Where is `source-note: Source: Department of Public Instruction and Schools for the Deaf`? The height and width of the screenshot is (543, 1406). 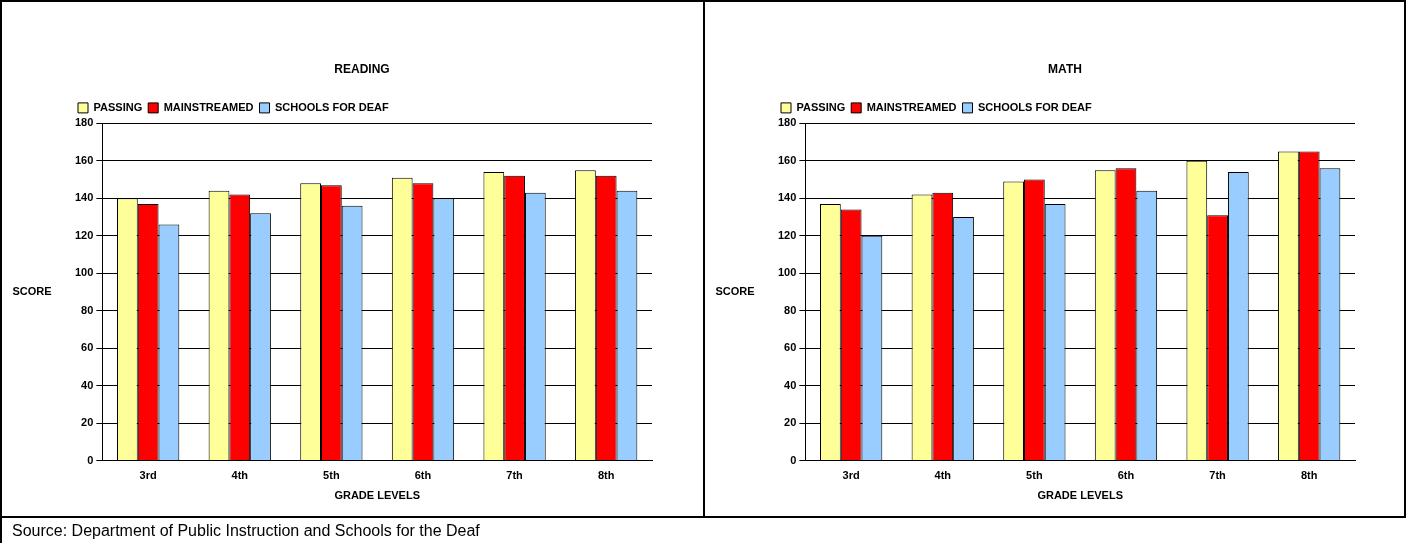 source-note: Source: Department of Public Instruction and Schools for the Deaf is located at coordinates (246, 530).